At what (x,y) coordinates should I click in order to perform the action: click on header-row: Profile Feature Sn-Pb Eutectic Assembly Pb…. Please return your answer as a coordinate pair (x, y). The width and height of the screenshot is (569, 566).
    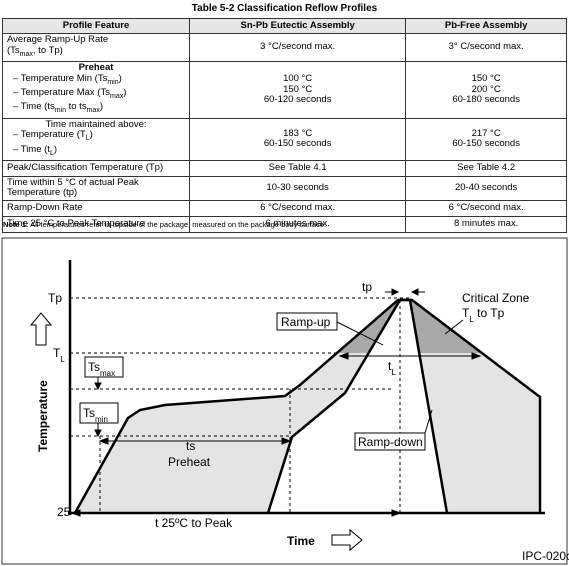
    Looking at the image, I should click on (284, 26).